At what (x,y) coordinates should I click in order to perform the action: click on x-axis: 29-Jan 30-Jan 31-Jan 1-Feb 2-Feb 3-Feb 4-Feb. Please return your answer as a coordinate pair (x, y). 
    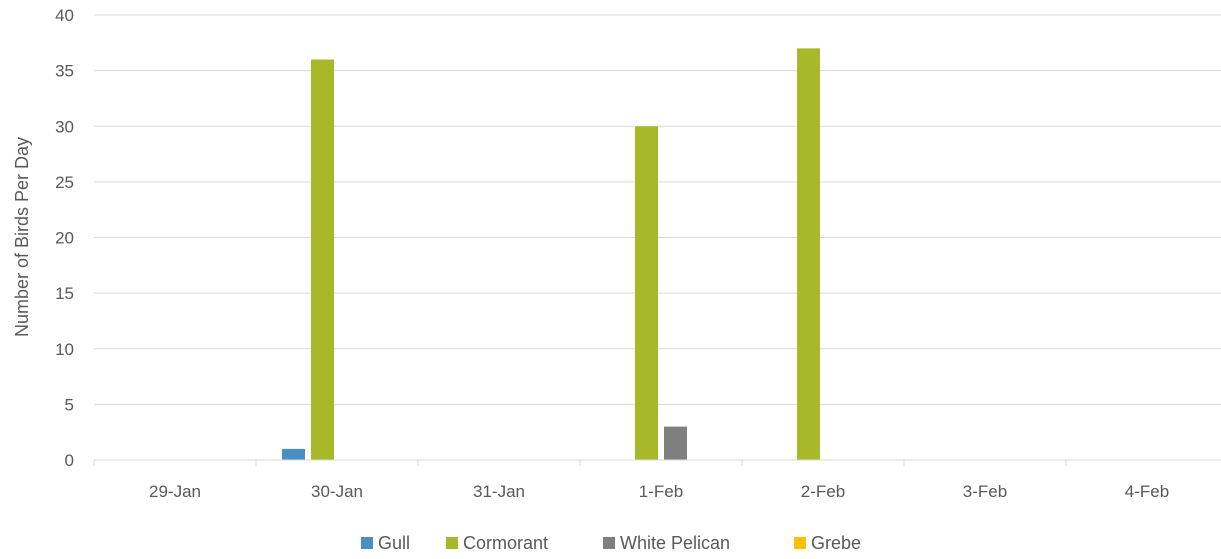
    Looking at the image, I should click on (657, 480).